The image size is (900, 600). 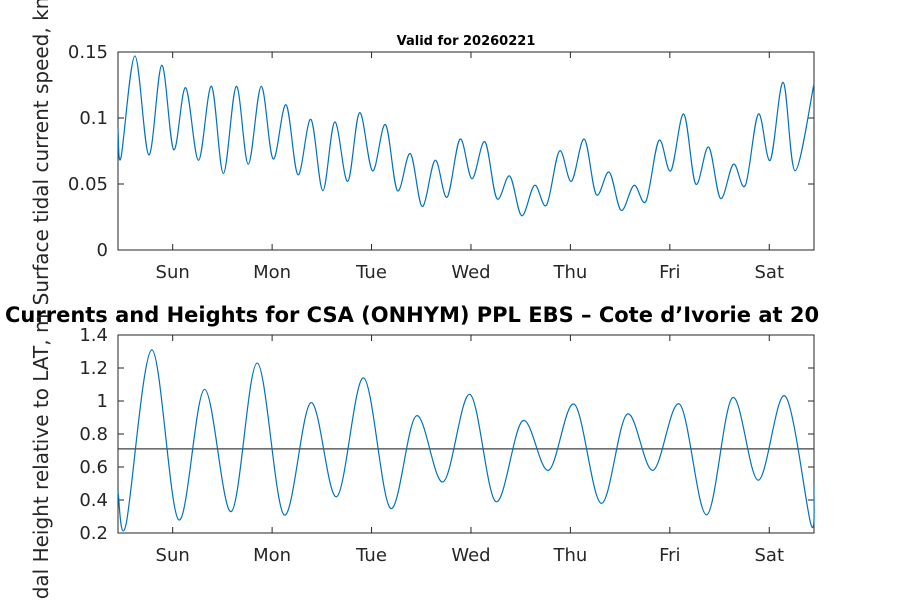 I want to click on current-speed-ytick-label: 0.15, so click(x=88, y=52).